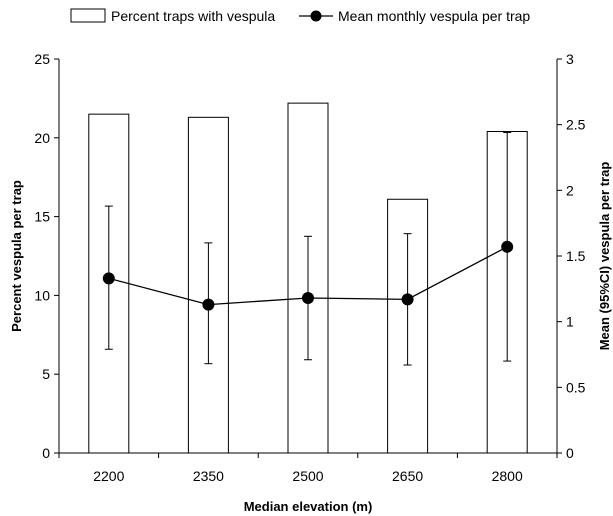 This screenshot has width=613, height=516. Describe the element at coordinates (507, 476) in the screenshot. I see `x-tick-label: 2800` at that location.